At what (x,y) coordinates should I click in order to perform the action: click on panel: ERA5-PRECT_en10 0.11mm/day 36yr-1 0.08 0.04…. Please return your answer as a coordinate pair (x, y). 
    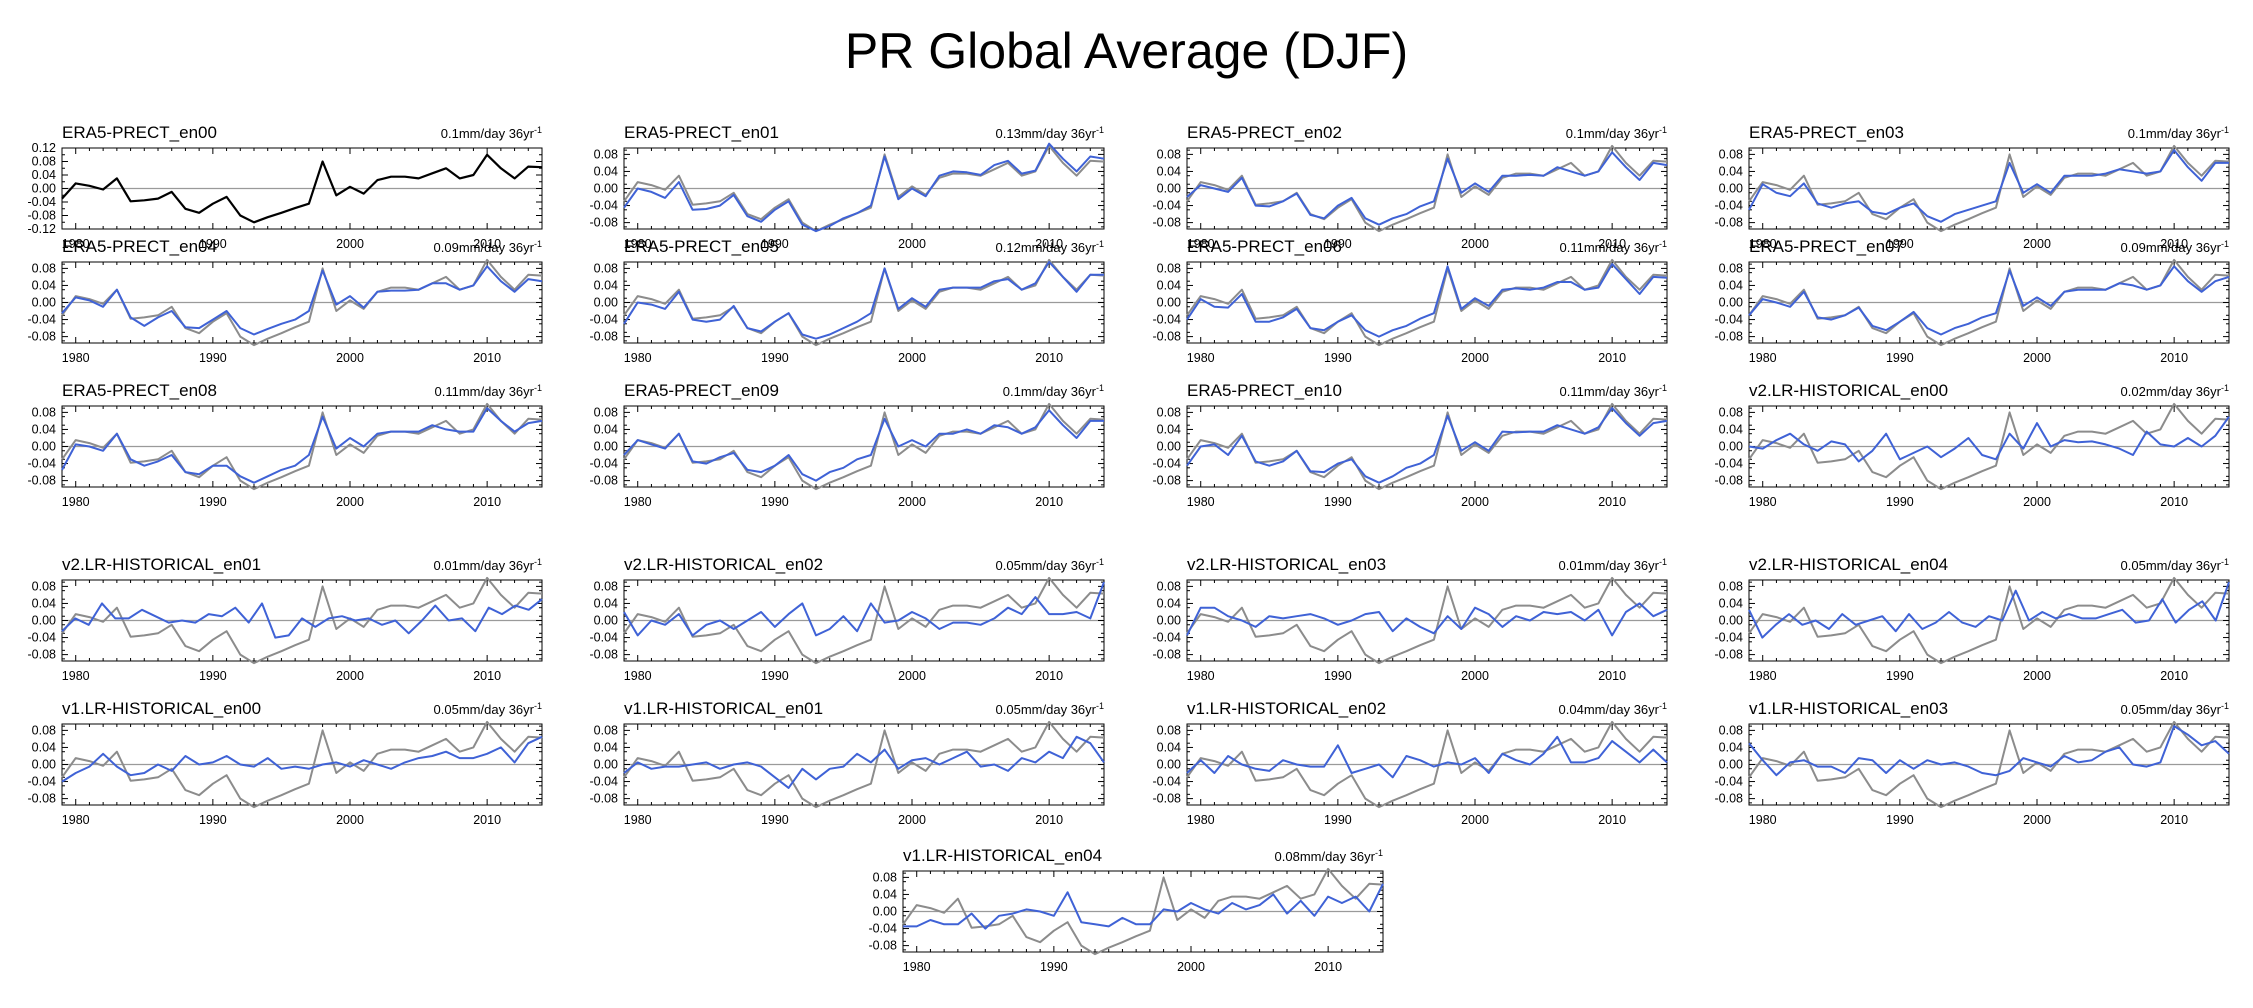
    Looking at the image, I should click on (1410, 445).